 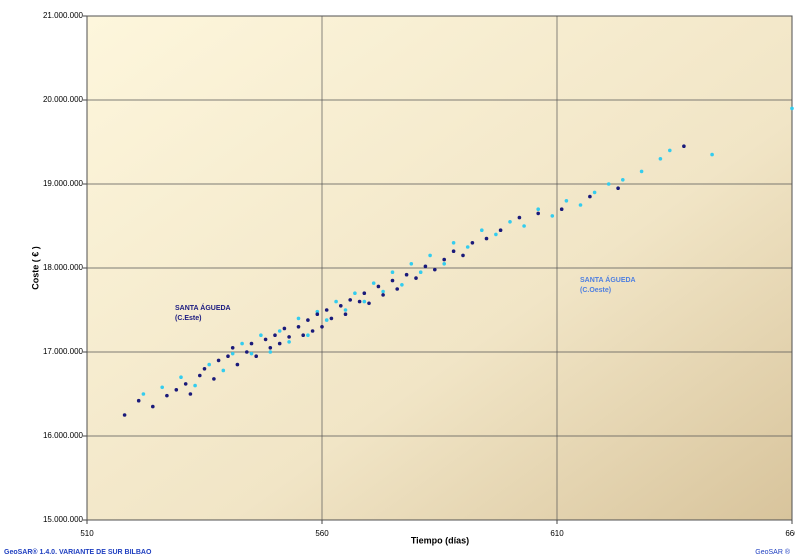 I want to click on y-tick-label: 18.000.000, so click(x=63, y=267).